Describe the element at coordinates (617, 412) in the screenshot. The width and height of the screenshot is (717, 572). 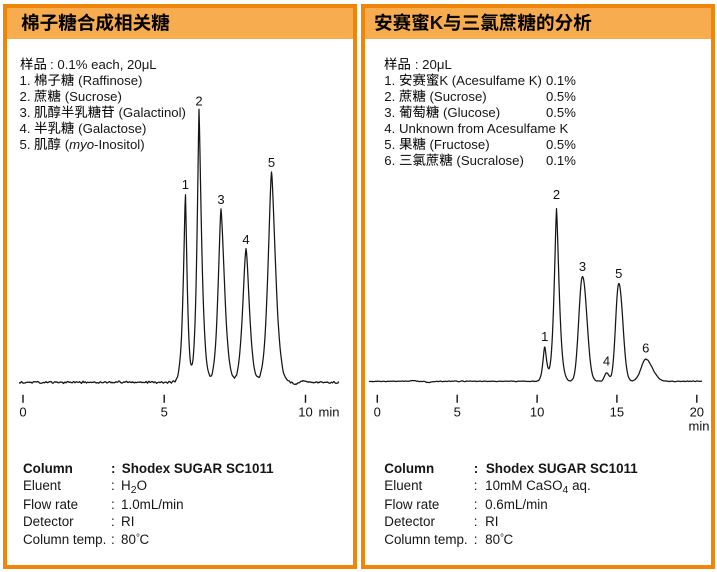
I see `svg-text: 15` at that location.